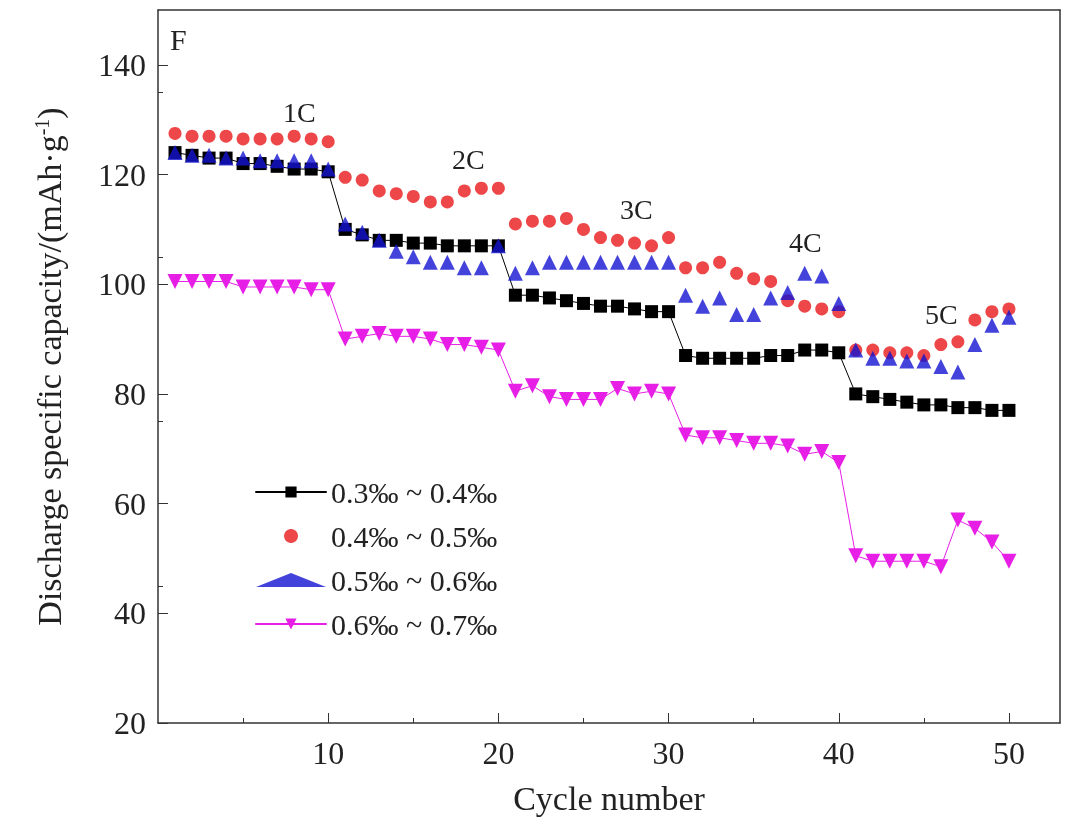  What do you see at coordinates (299, 112) in the screenshot?
I see `annotation: 1C` at bounding box center [299, 112].